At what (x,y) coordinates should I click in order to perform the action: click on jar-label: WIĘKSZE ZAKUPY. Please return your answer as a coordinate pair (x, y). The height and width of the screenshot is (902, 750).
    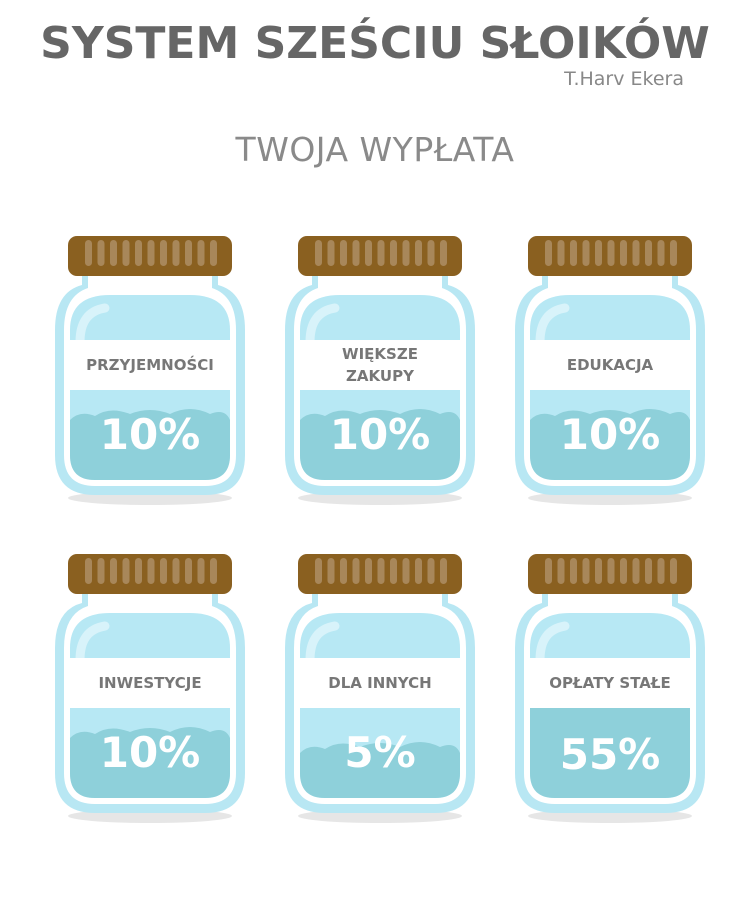
    Looking at the image, I should click on (380, 365).